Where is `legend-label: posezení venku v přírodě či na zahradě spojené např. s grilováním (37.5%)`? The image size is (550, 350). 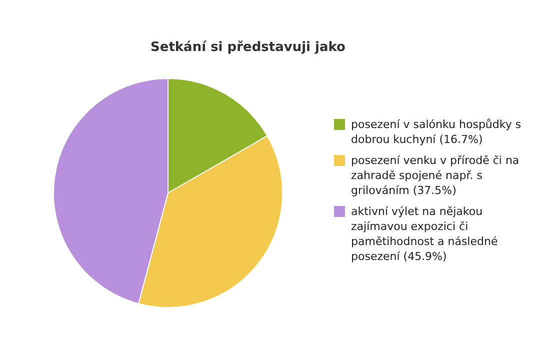 legend-label: posezení venku v přírodě či na zahradě spojené např. s grilováním (37.5%) is located at coordinates (435, 175).